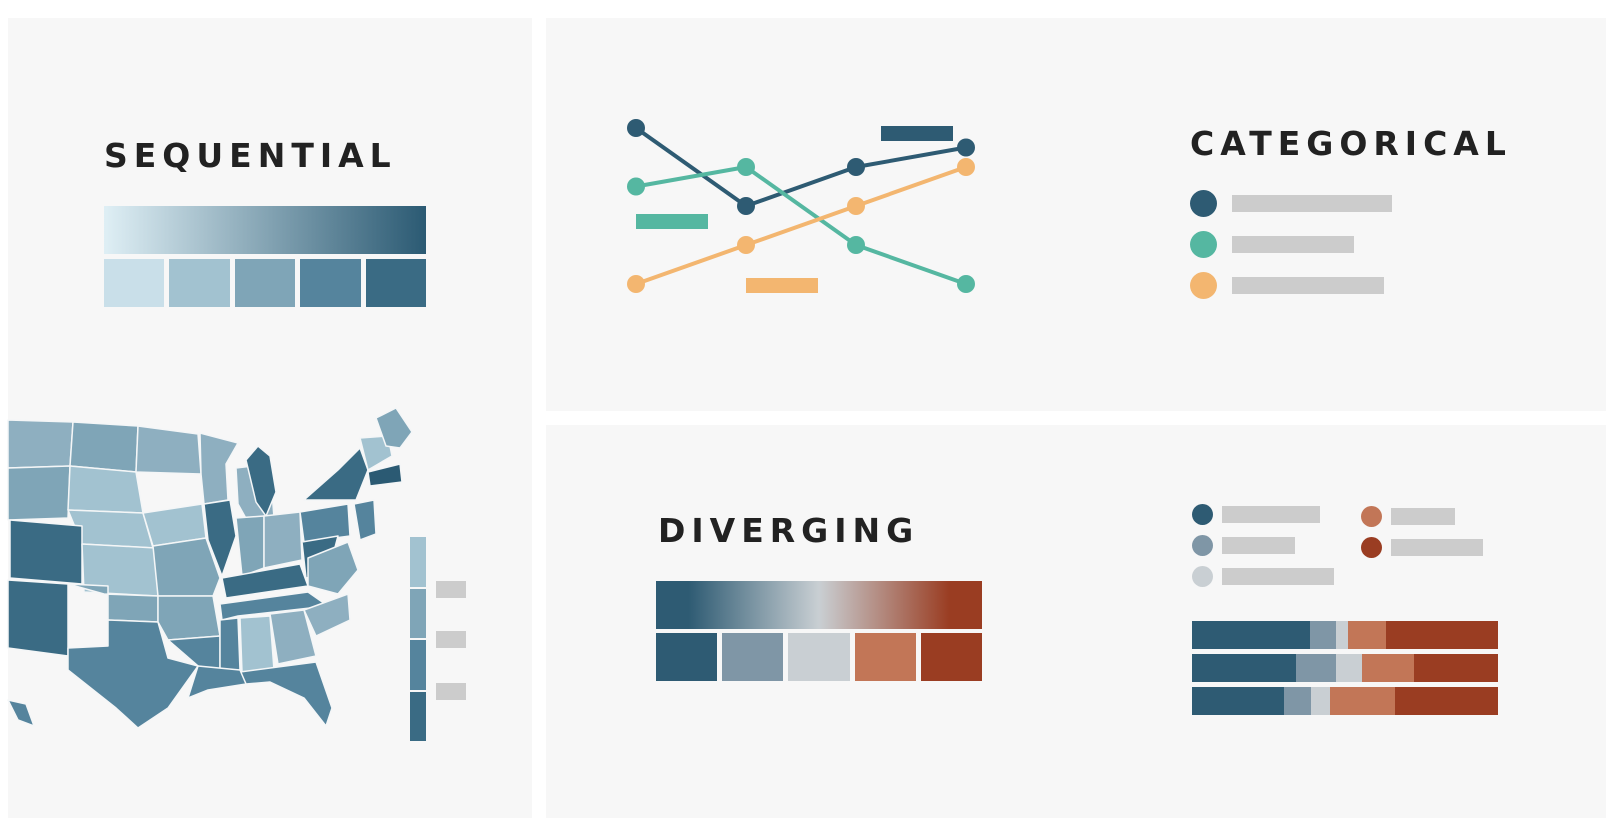 This screenshot has height=830, width=1614. I want to click on us-choropleth-map, so click(210, 568).